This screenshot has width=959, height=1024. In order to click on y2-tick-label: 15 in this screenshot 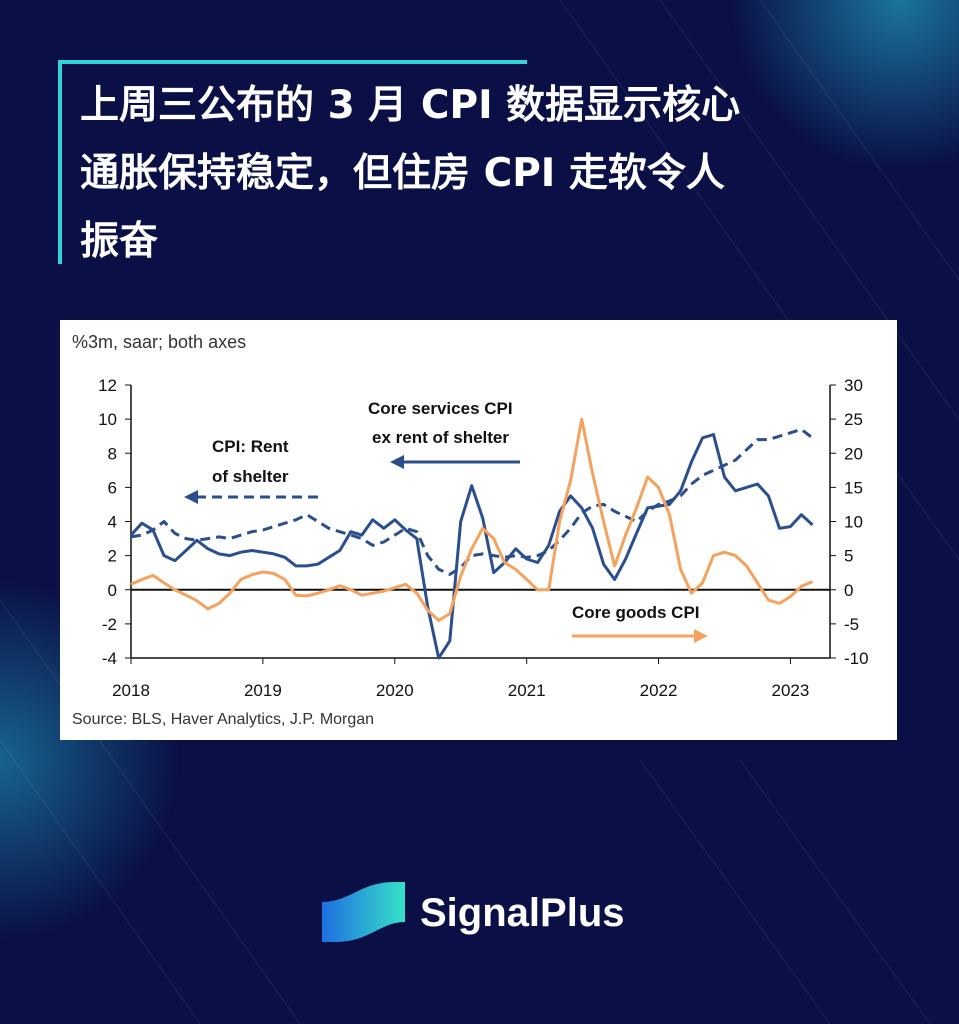, I will do `click(853, 487)`.